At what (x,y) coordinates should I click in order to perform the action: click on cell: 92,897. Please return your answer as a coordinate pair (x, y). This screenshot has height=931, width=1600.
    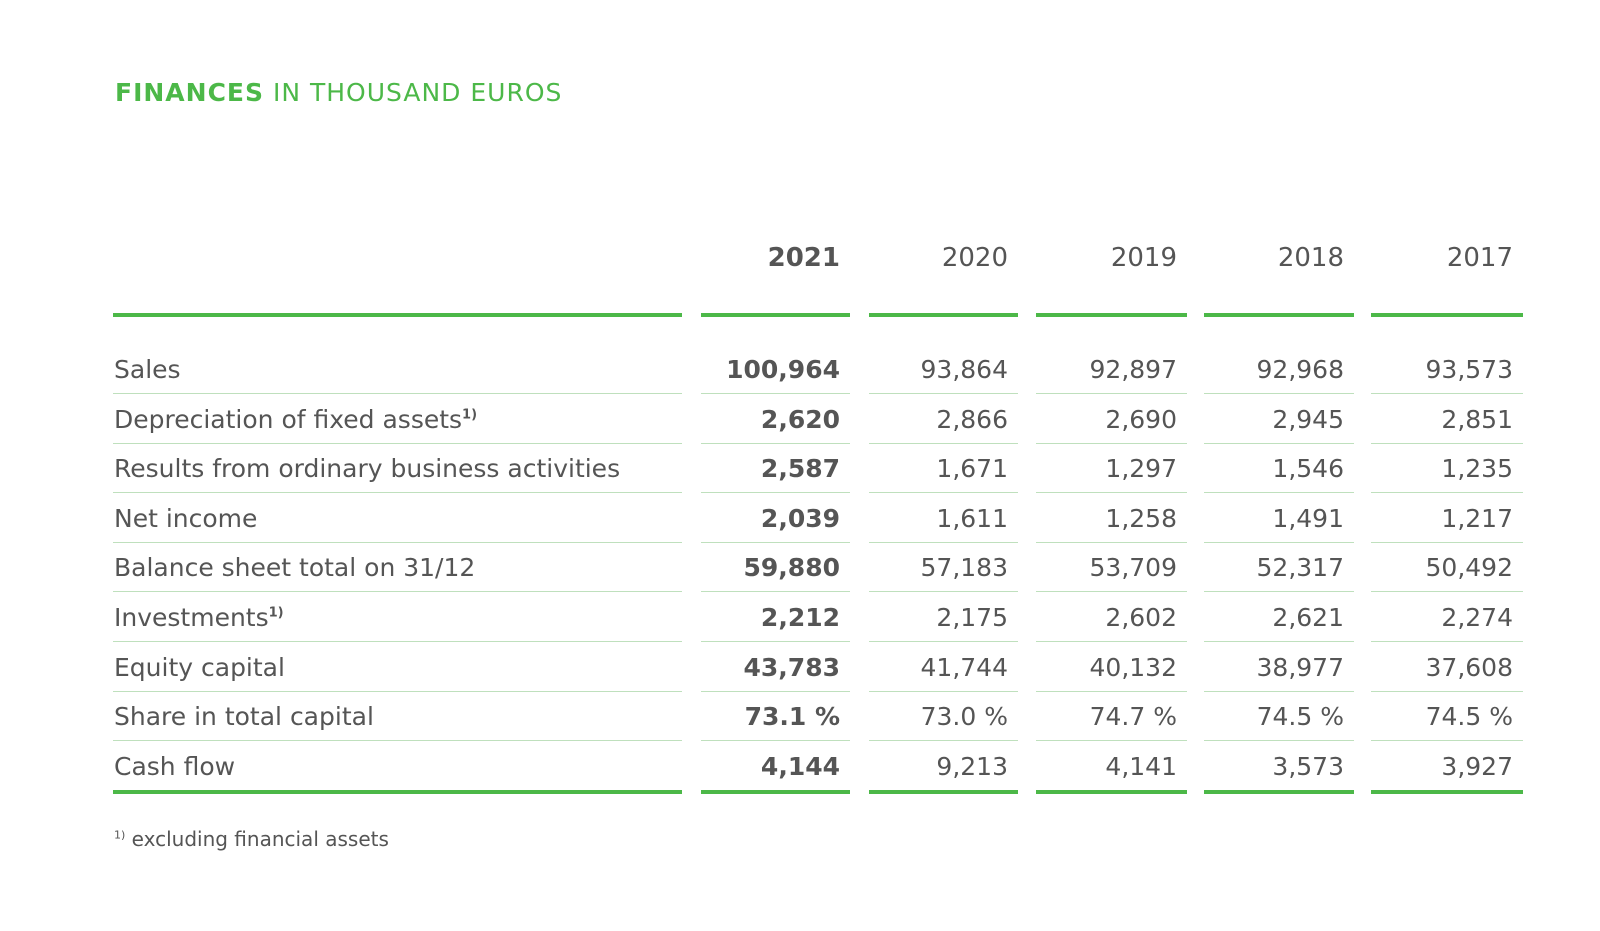
    Looking at the image, I should click on (1133, 369).